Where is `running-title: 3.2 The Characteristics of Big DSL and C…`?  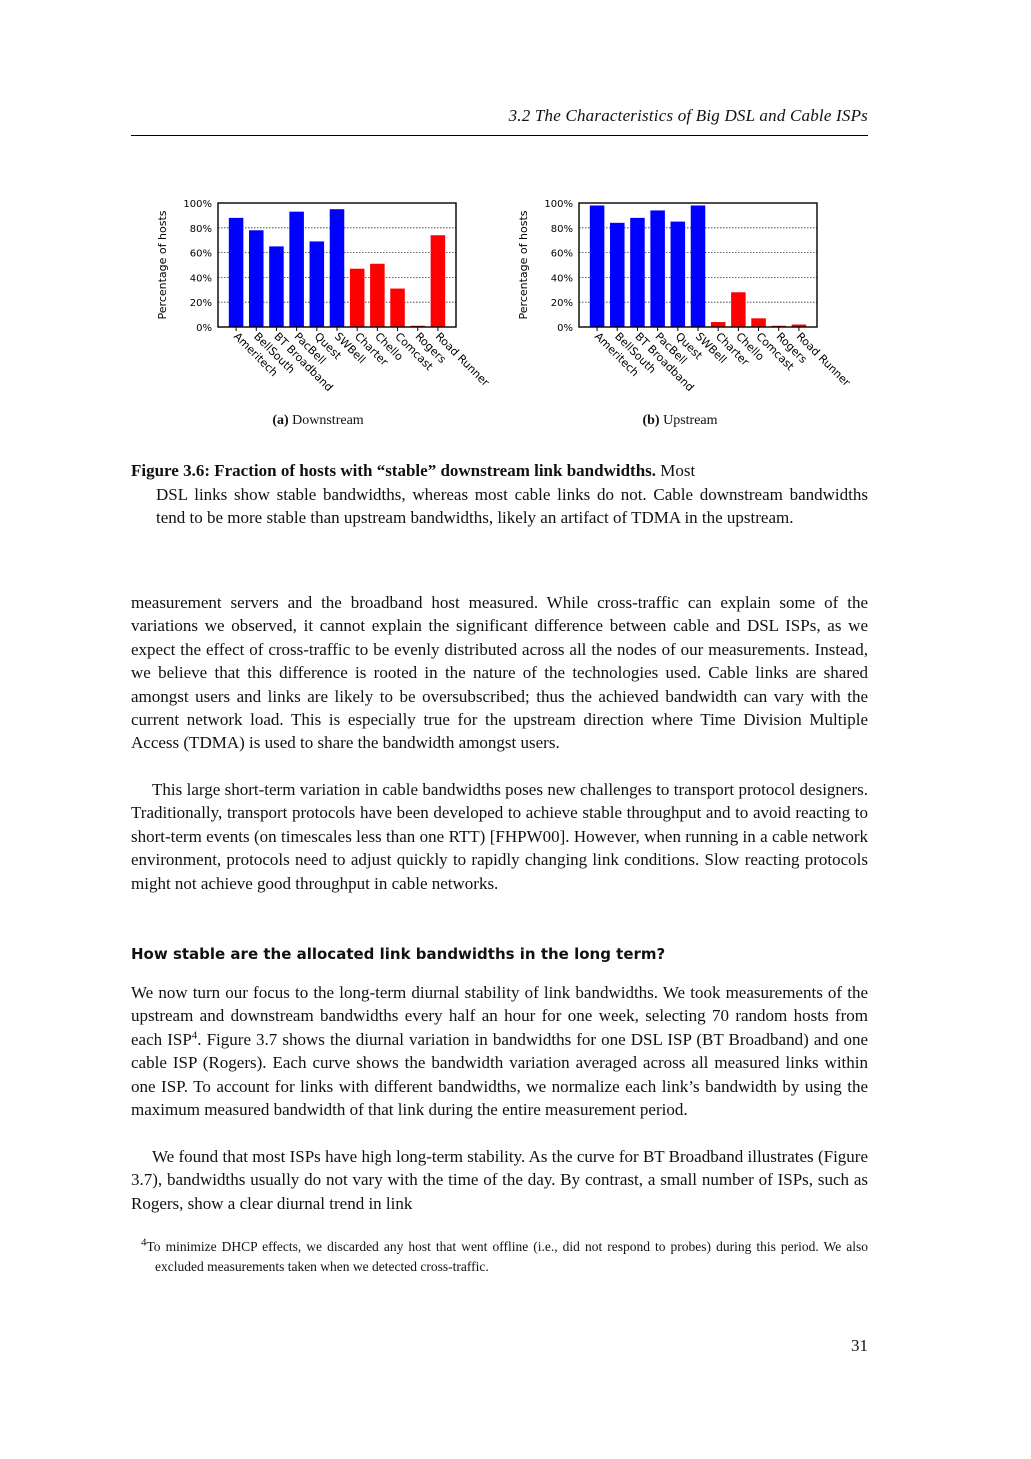
running-title: 3.2 The Characteristics of Big DSL and C… is located at coordinates (688, 115).